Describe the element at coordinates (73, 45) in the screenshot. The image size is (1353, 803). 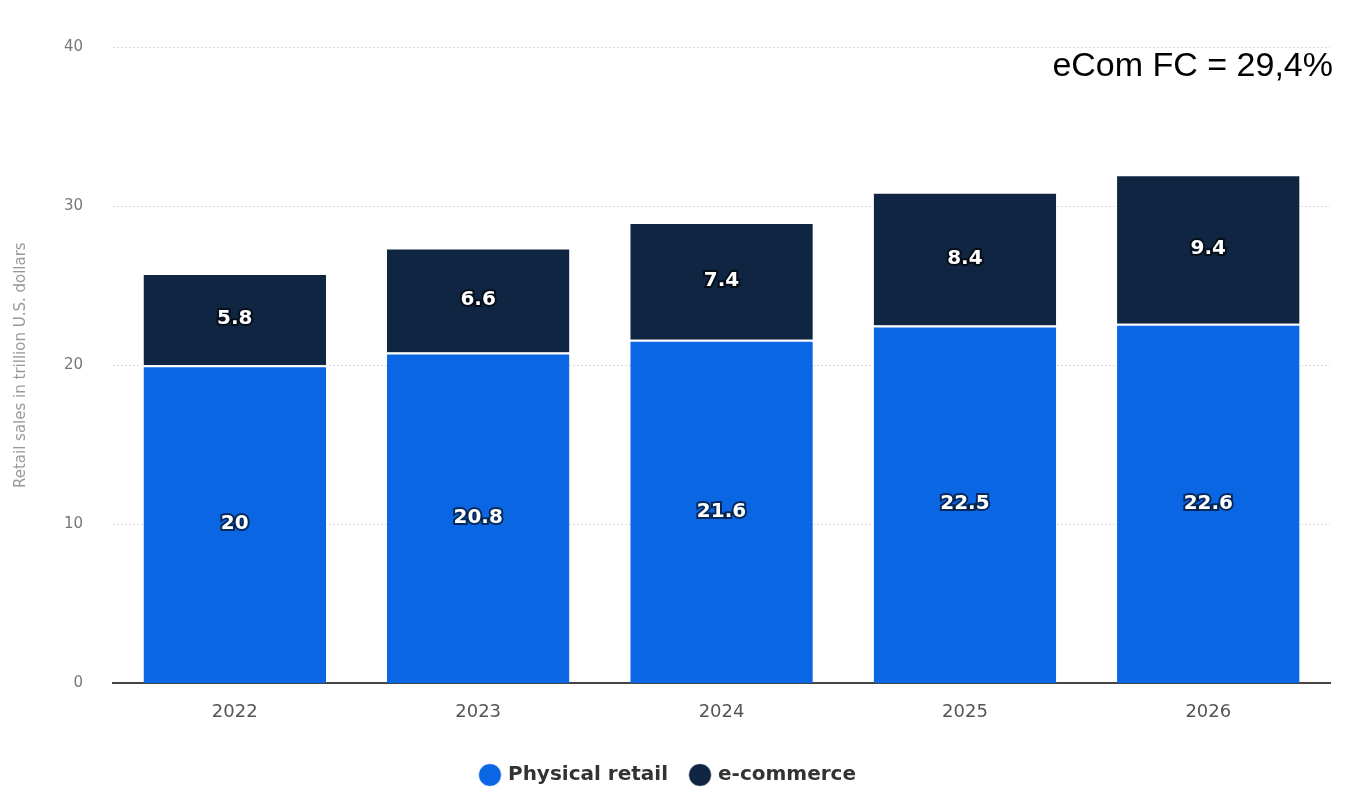
I see `y-tick-label: 40` at that location.